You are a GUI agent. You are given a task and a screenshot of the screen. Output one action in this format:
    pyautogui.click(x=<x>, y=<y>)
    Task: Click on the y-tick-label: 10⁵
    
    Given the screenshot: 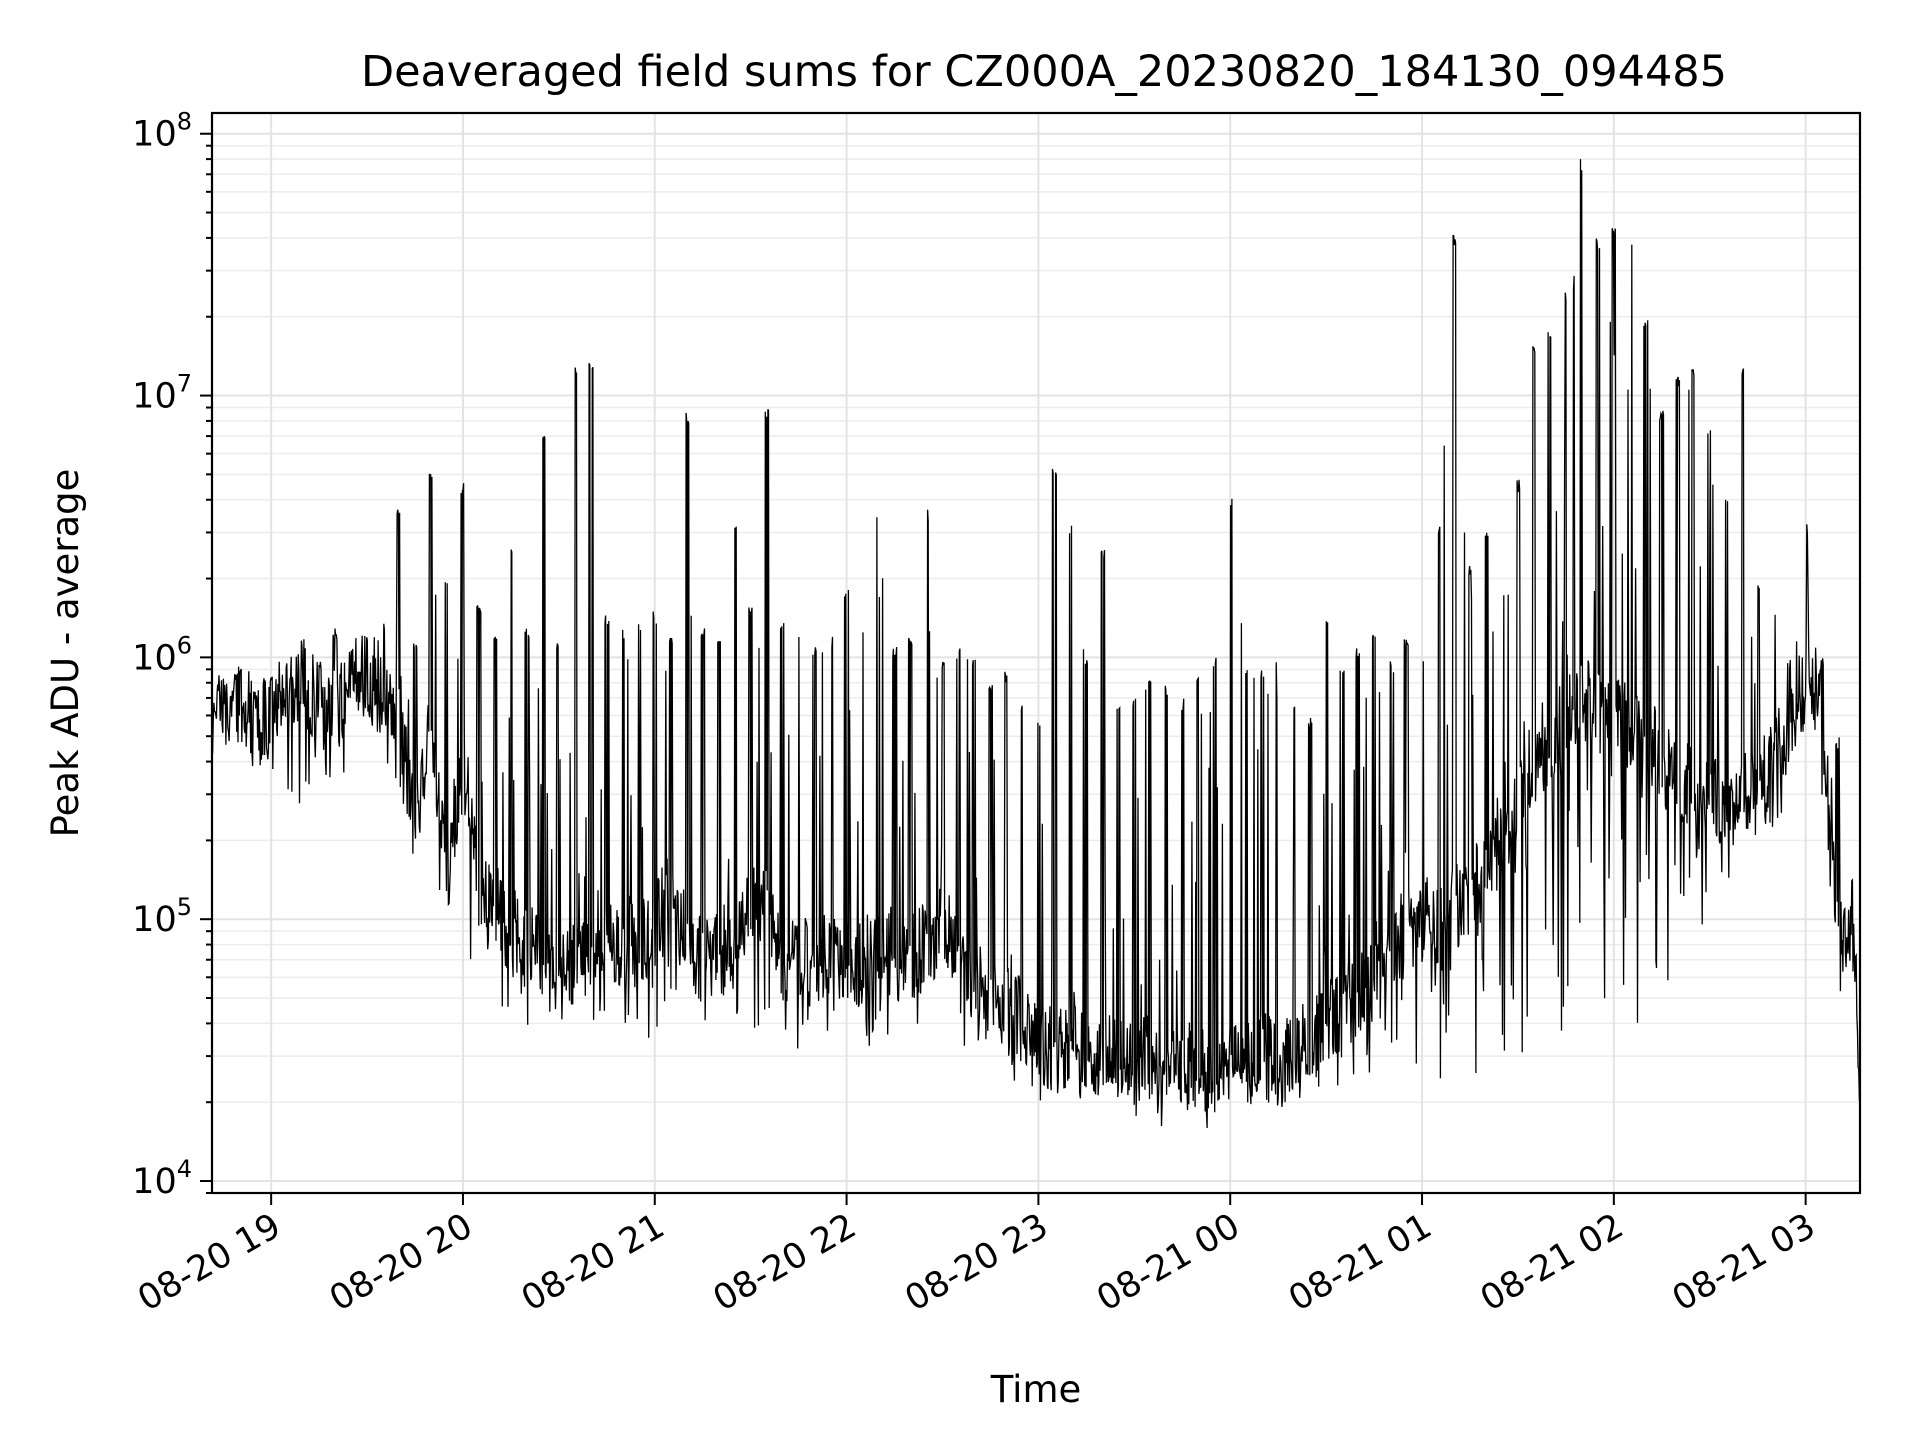 What is the action you would take?
    pyautogui.click(x=162, y=916)
    